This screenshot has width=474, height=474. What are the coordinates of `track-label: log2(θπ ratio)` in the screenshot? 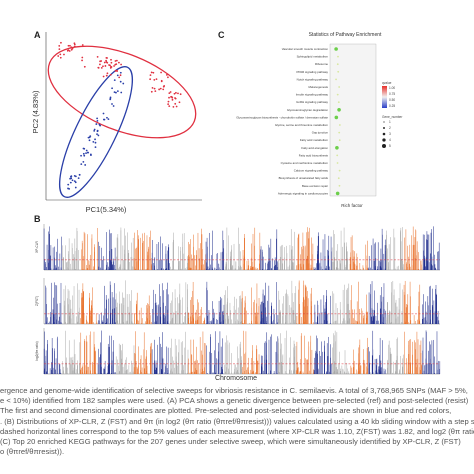 It's located at (37, 350).